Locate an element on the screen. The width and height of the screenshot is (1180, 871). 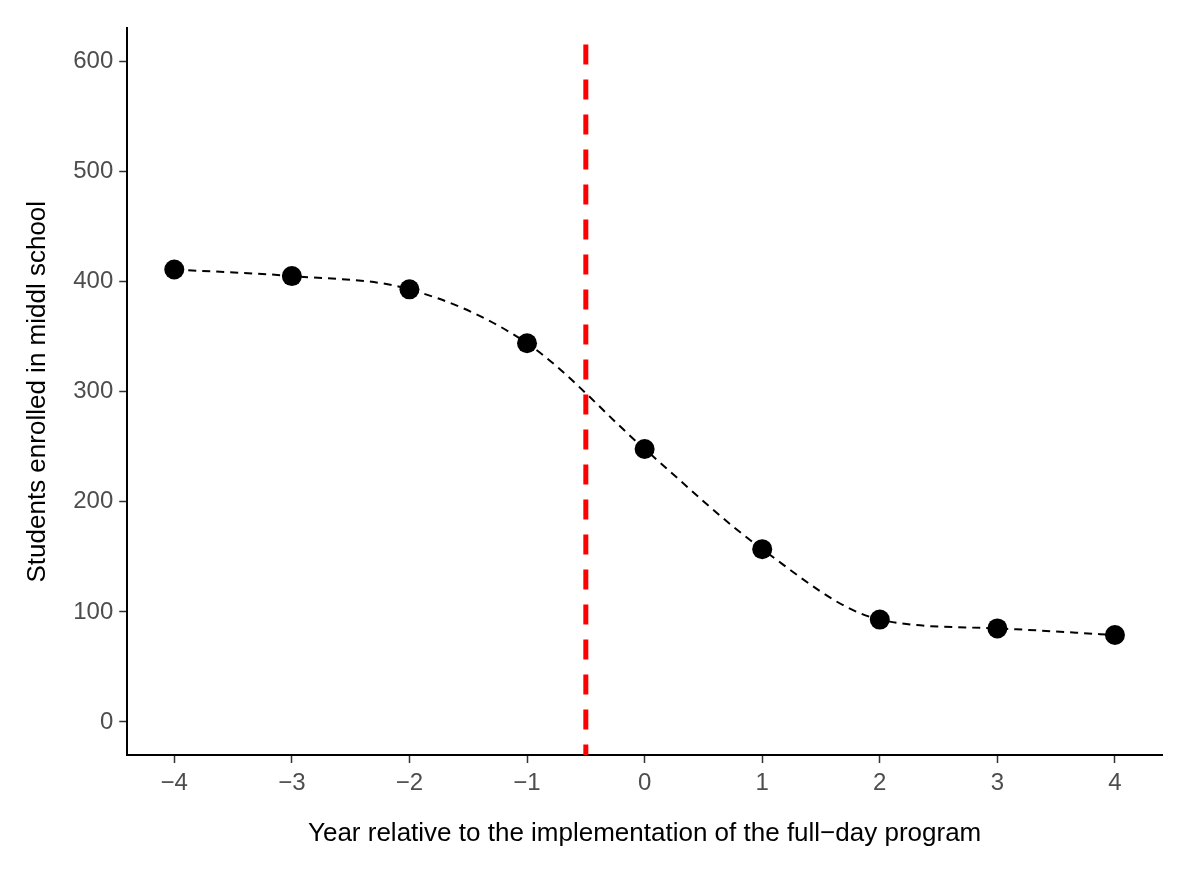
x-tick-label: 0 is located at coordinates (644, 782).